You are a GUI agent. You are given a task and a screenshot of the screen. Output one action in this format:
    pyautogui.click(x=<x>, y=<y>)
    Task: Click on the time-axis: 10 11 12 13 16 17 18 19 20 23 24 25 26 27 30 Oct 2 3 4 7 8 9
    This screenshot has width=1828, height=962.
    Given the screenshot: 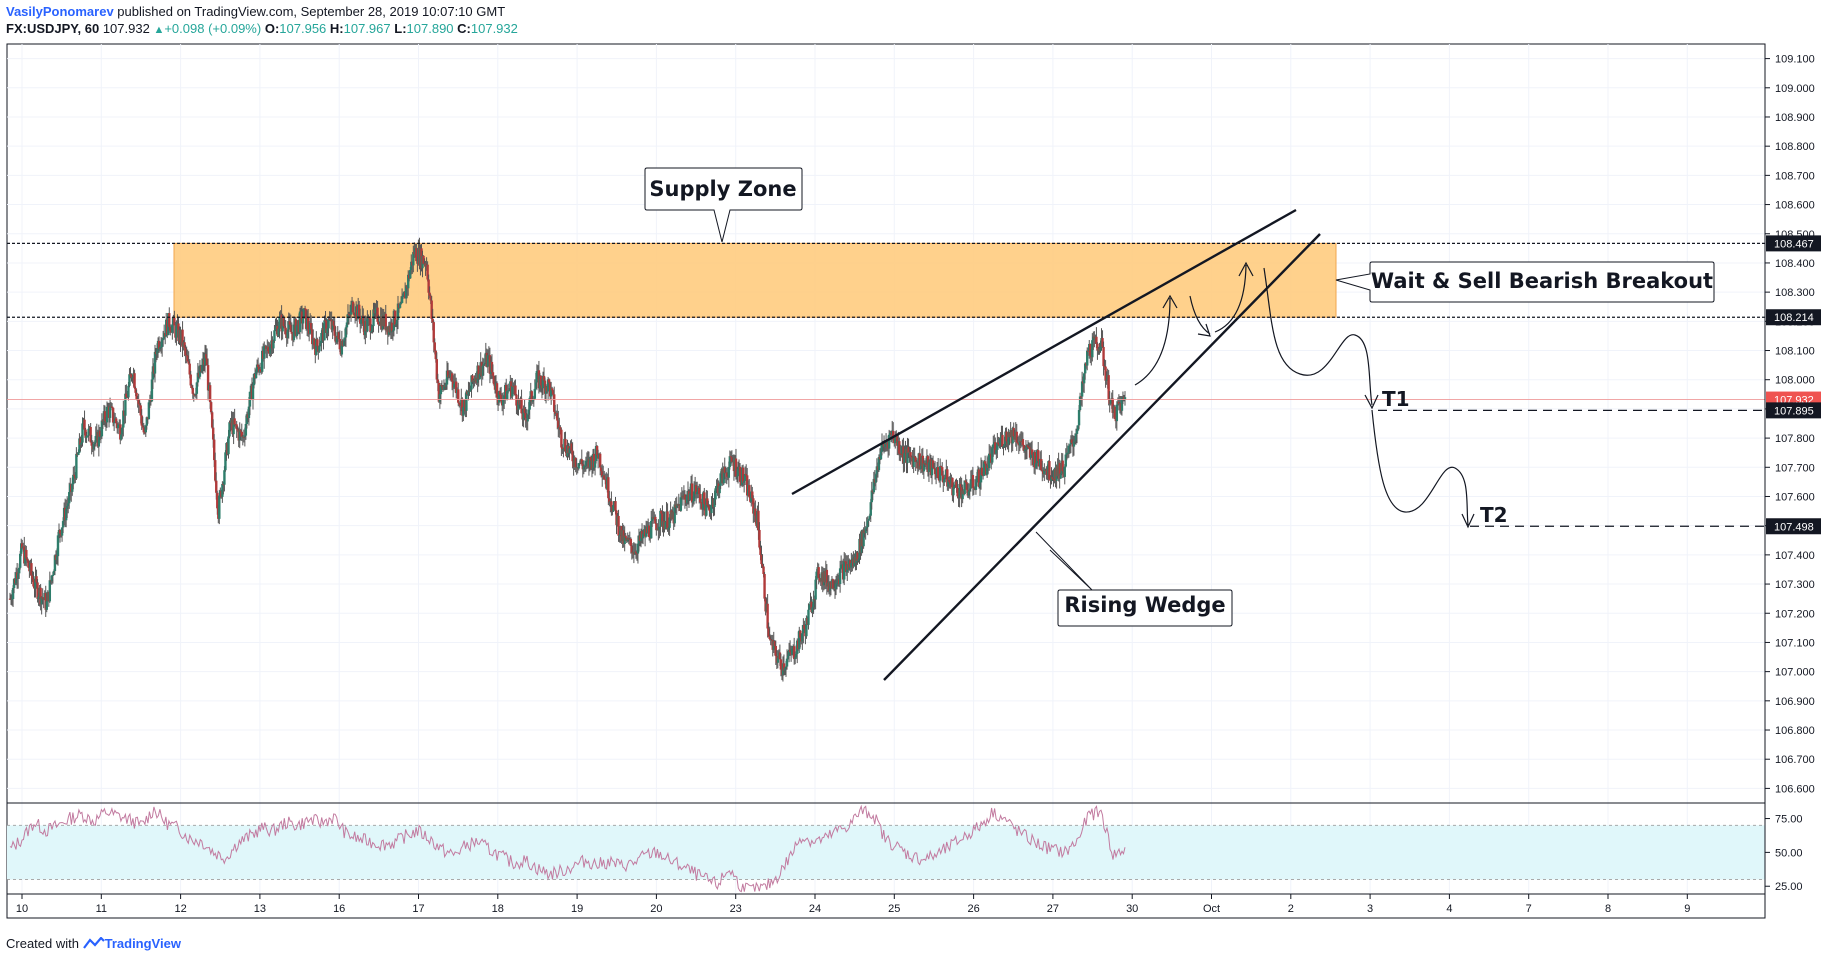 What is the action you would take?
    pyautogui.click(x=886, y=904)
    